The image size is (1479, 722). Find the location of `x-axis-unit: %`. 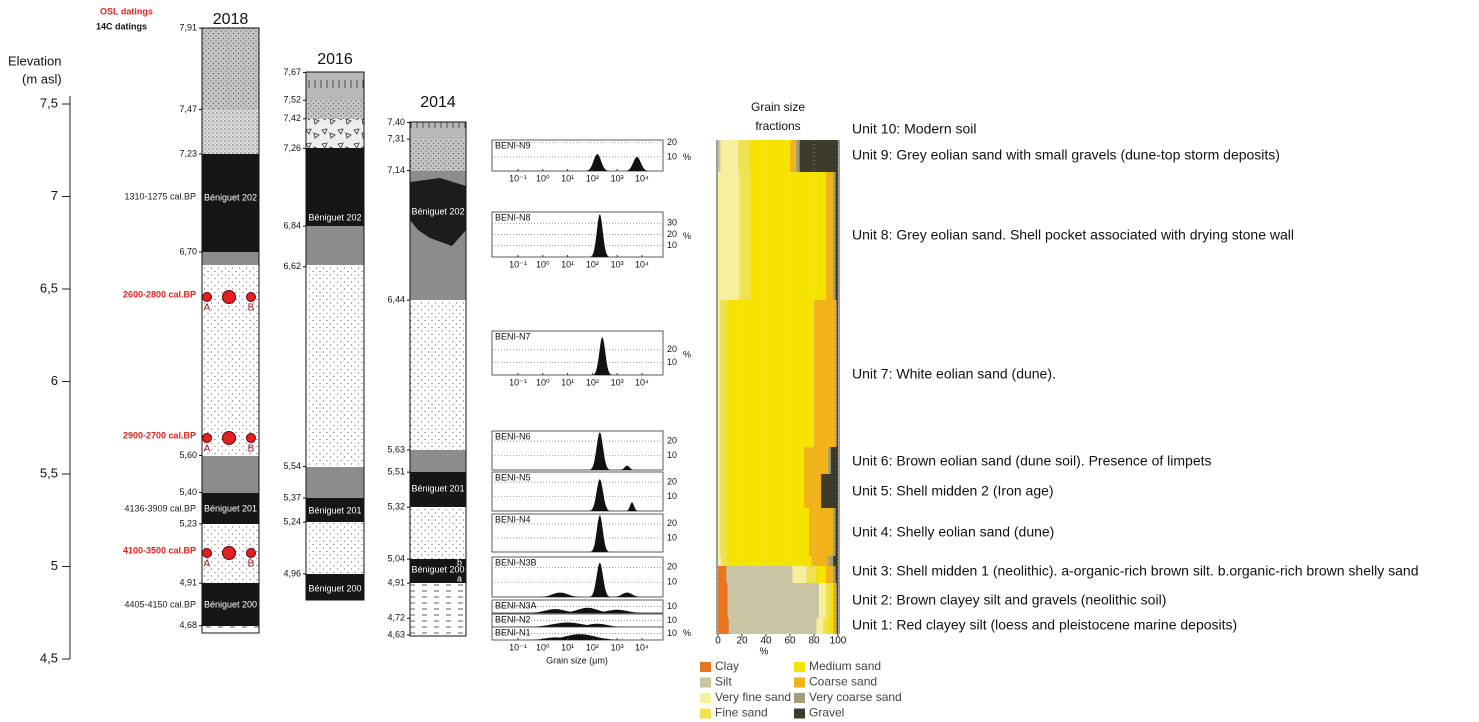

x-axis-unit: % is located at coordinates (764, 652).